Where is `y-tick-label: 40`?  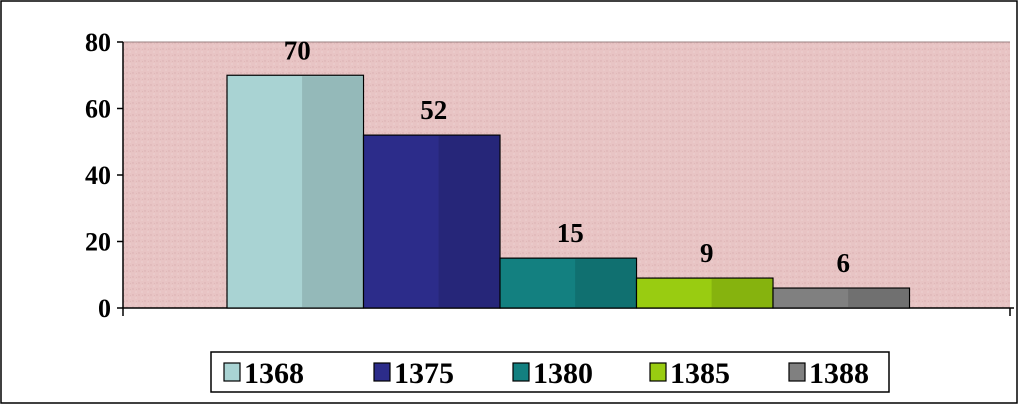 y-tick-label: 40 is located at coordinates (98, 175).